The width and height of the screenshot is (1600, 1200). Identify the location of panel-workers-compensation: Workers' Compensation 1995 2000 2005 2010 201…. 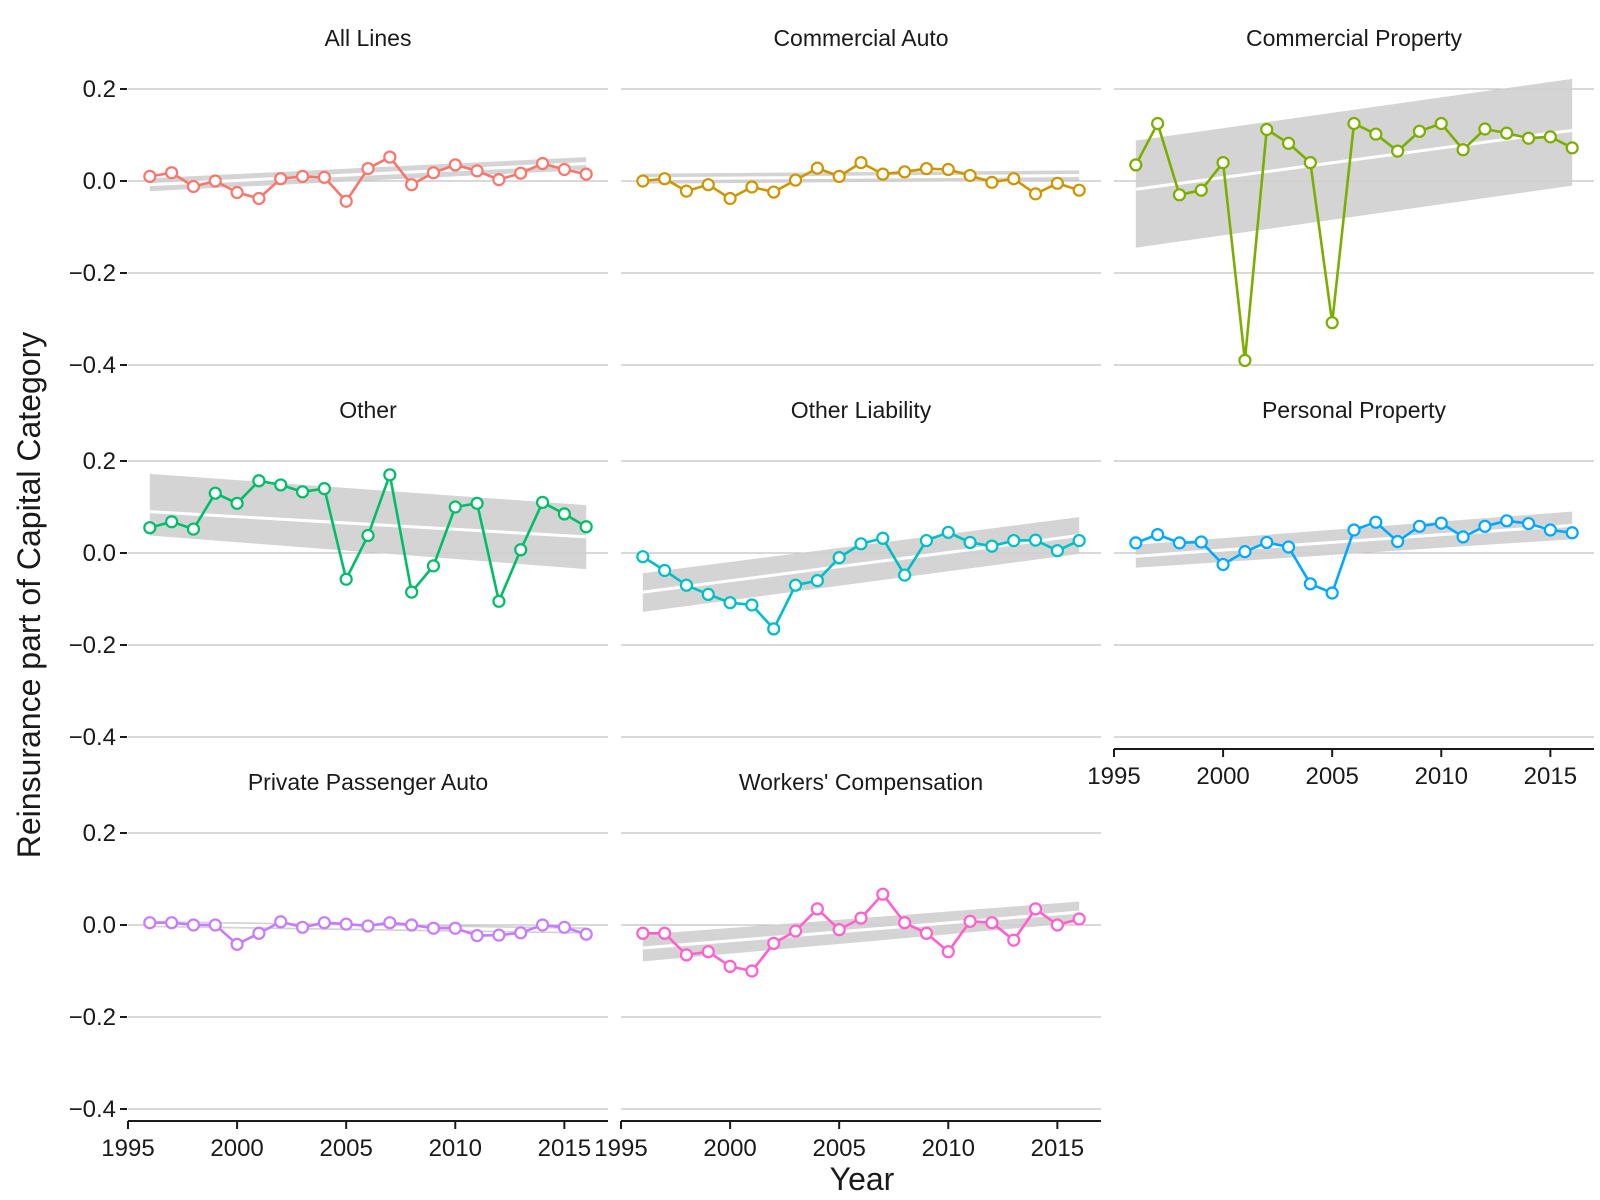
(847, 965).